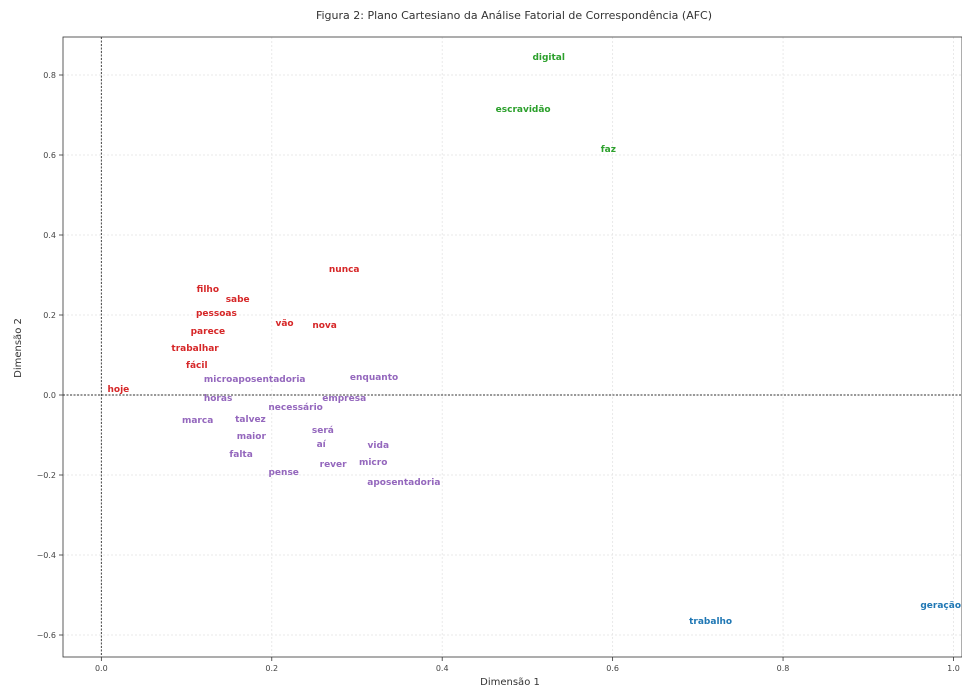 Image resolution: width=962 pixels, height=689 pixels. What do you see at coordinates (216, 314) in the screenshot?
I see `word-point: pessoas` at bounding box center [216, 314].